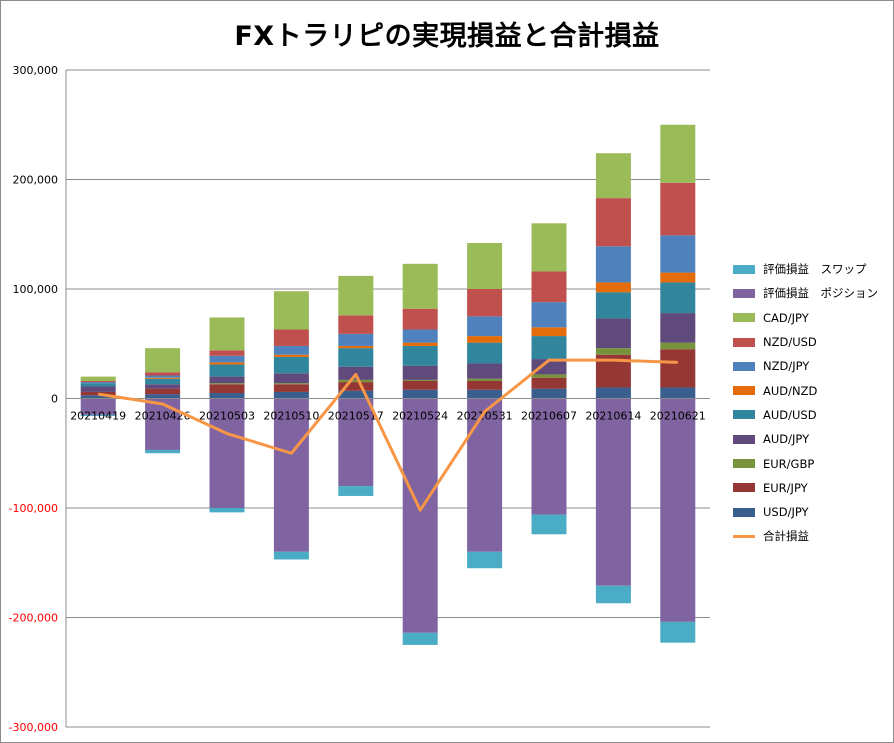  Describe the element at coordinates (447, 36) in the screenshot. I see `chart-title: FXトラリピの実現損益と合計損益` at that location.